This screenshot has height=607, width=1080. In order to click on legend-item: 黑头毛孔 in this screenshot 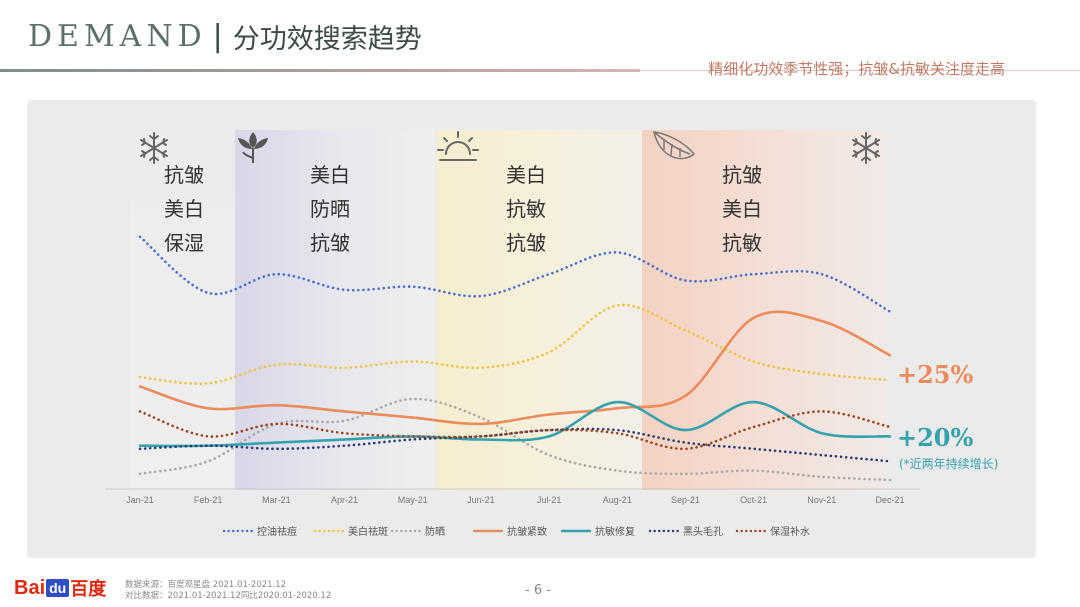, I will do `click(685, 532)`.